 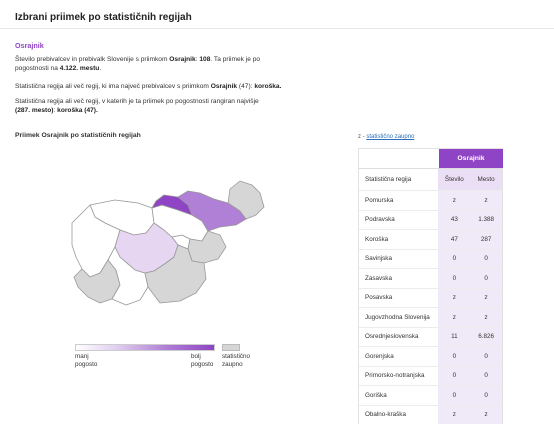 I want to click on region-cell: Goriška, so click(x=376, y=395).